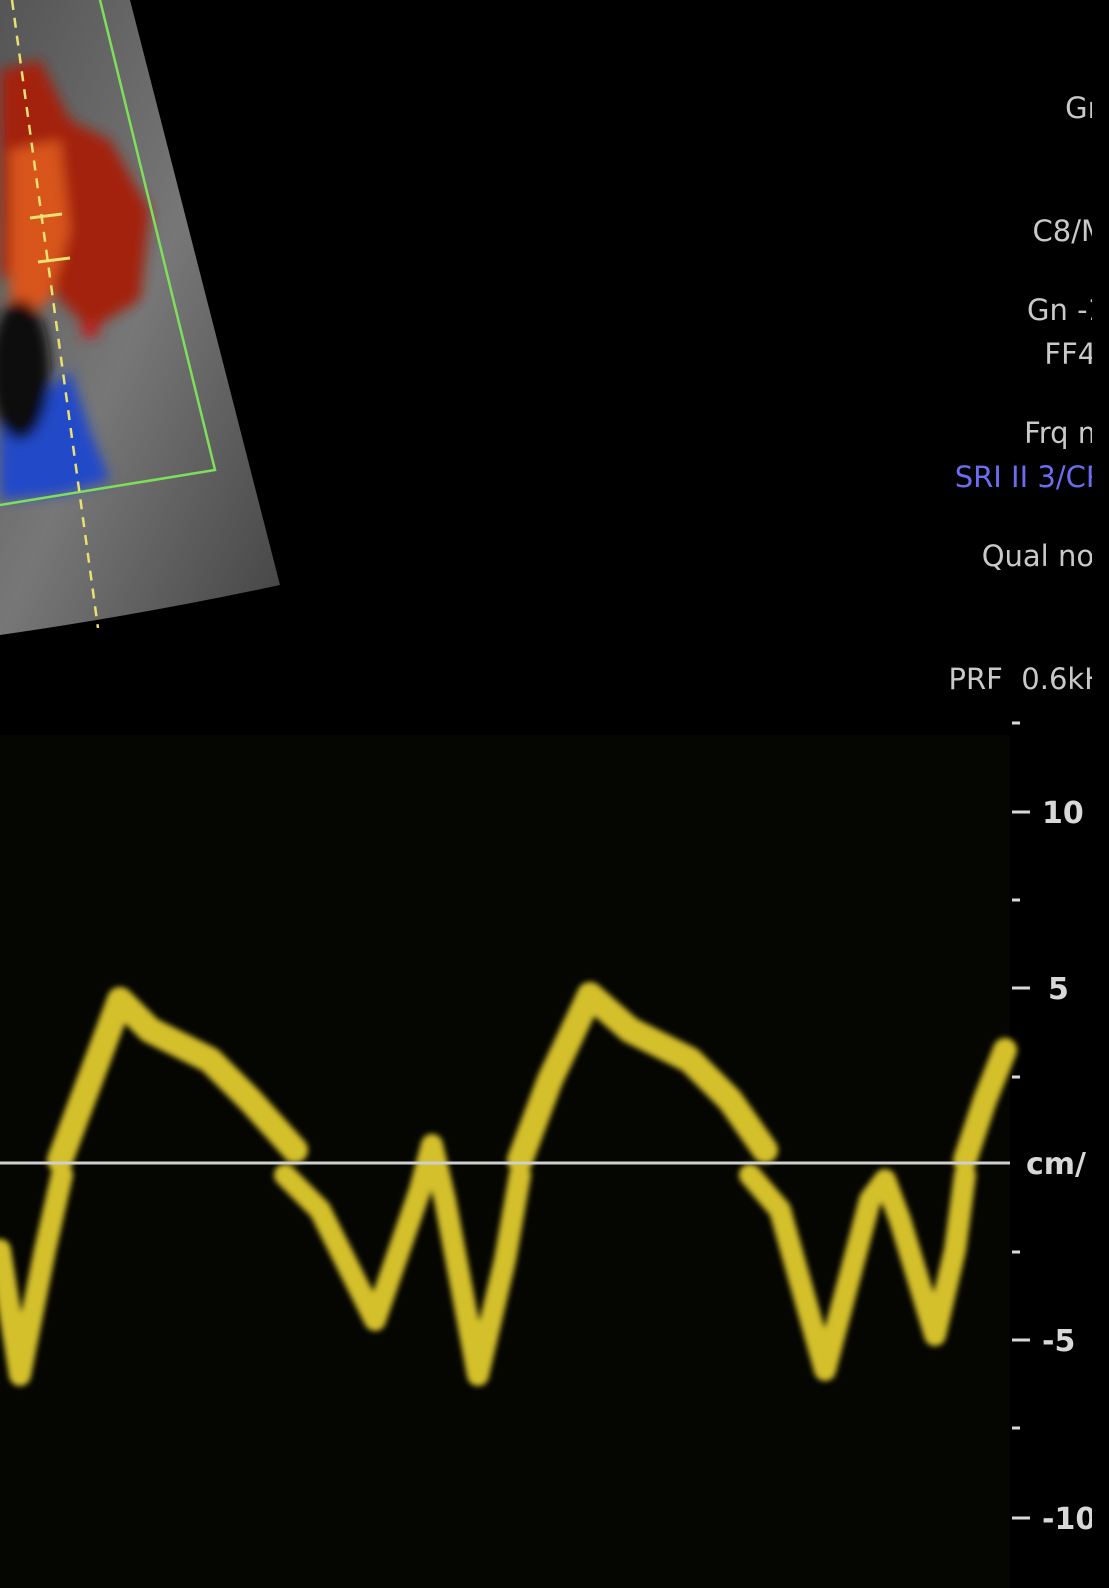 This screenshot has height=1588, width=1109. What do you see at coordinates (1059, 1341) in the screenshot?
I see `scale-label: -5` at bounding box center [1059, 1341].